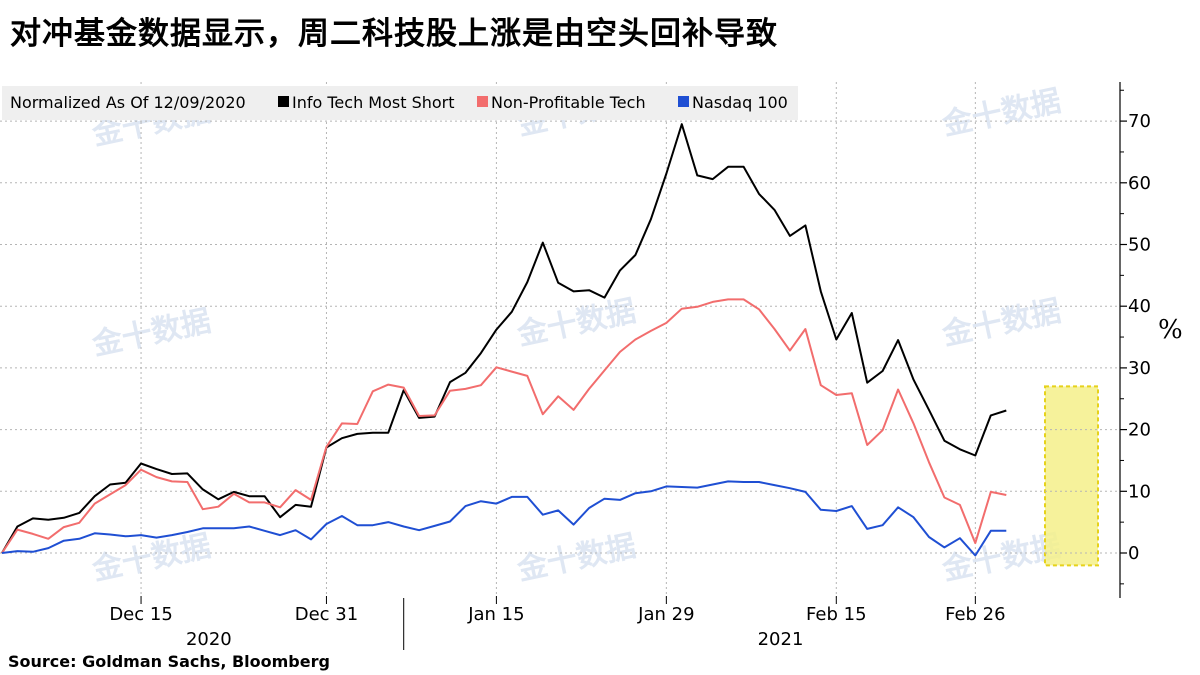 Image resolution: width=1200 pixels, height=675 pixels. What do you see at coordinates (209, 639) in the screenshot?
I see `x-year-label: 2020` at bounding box center [209, 639].